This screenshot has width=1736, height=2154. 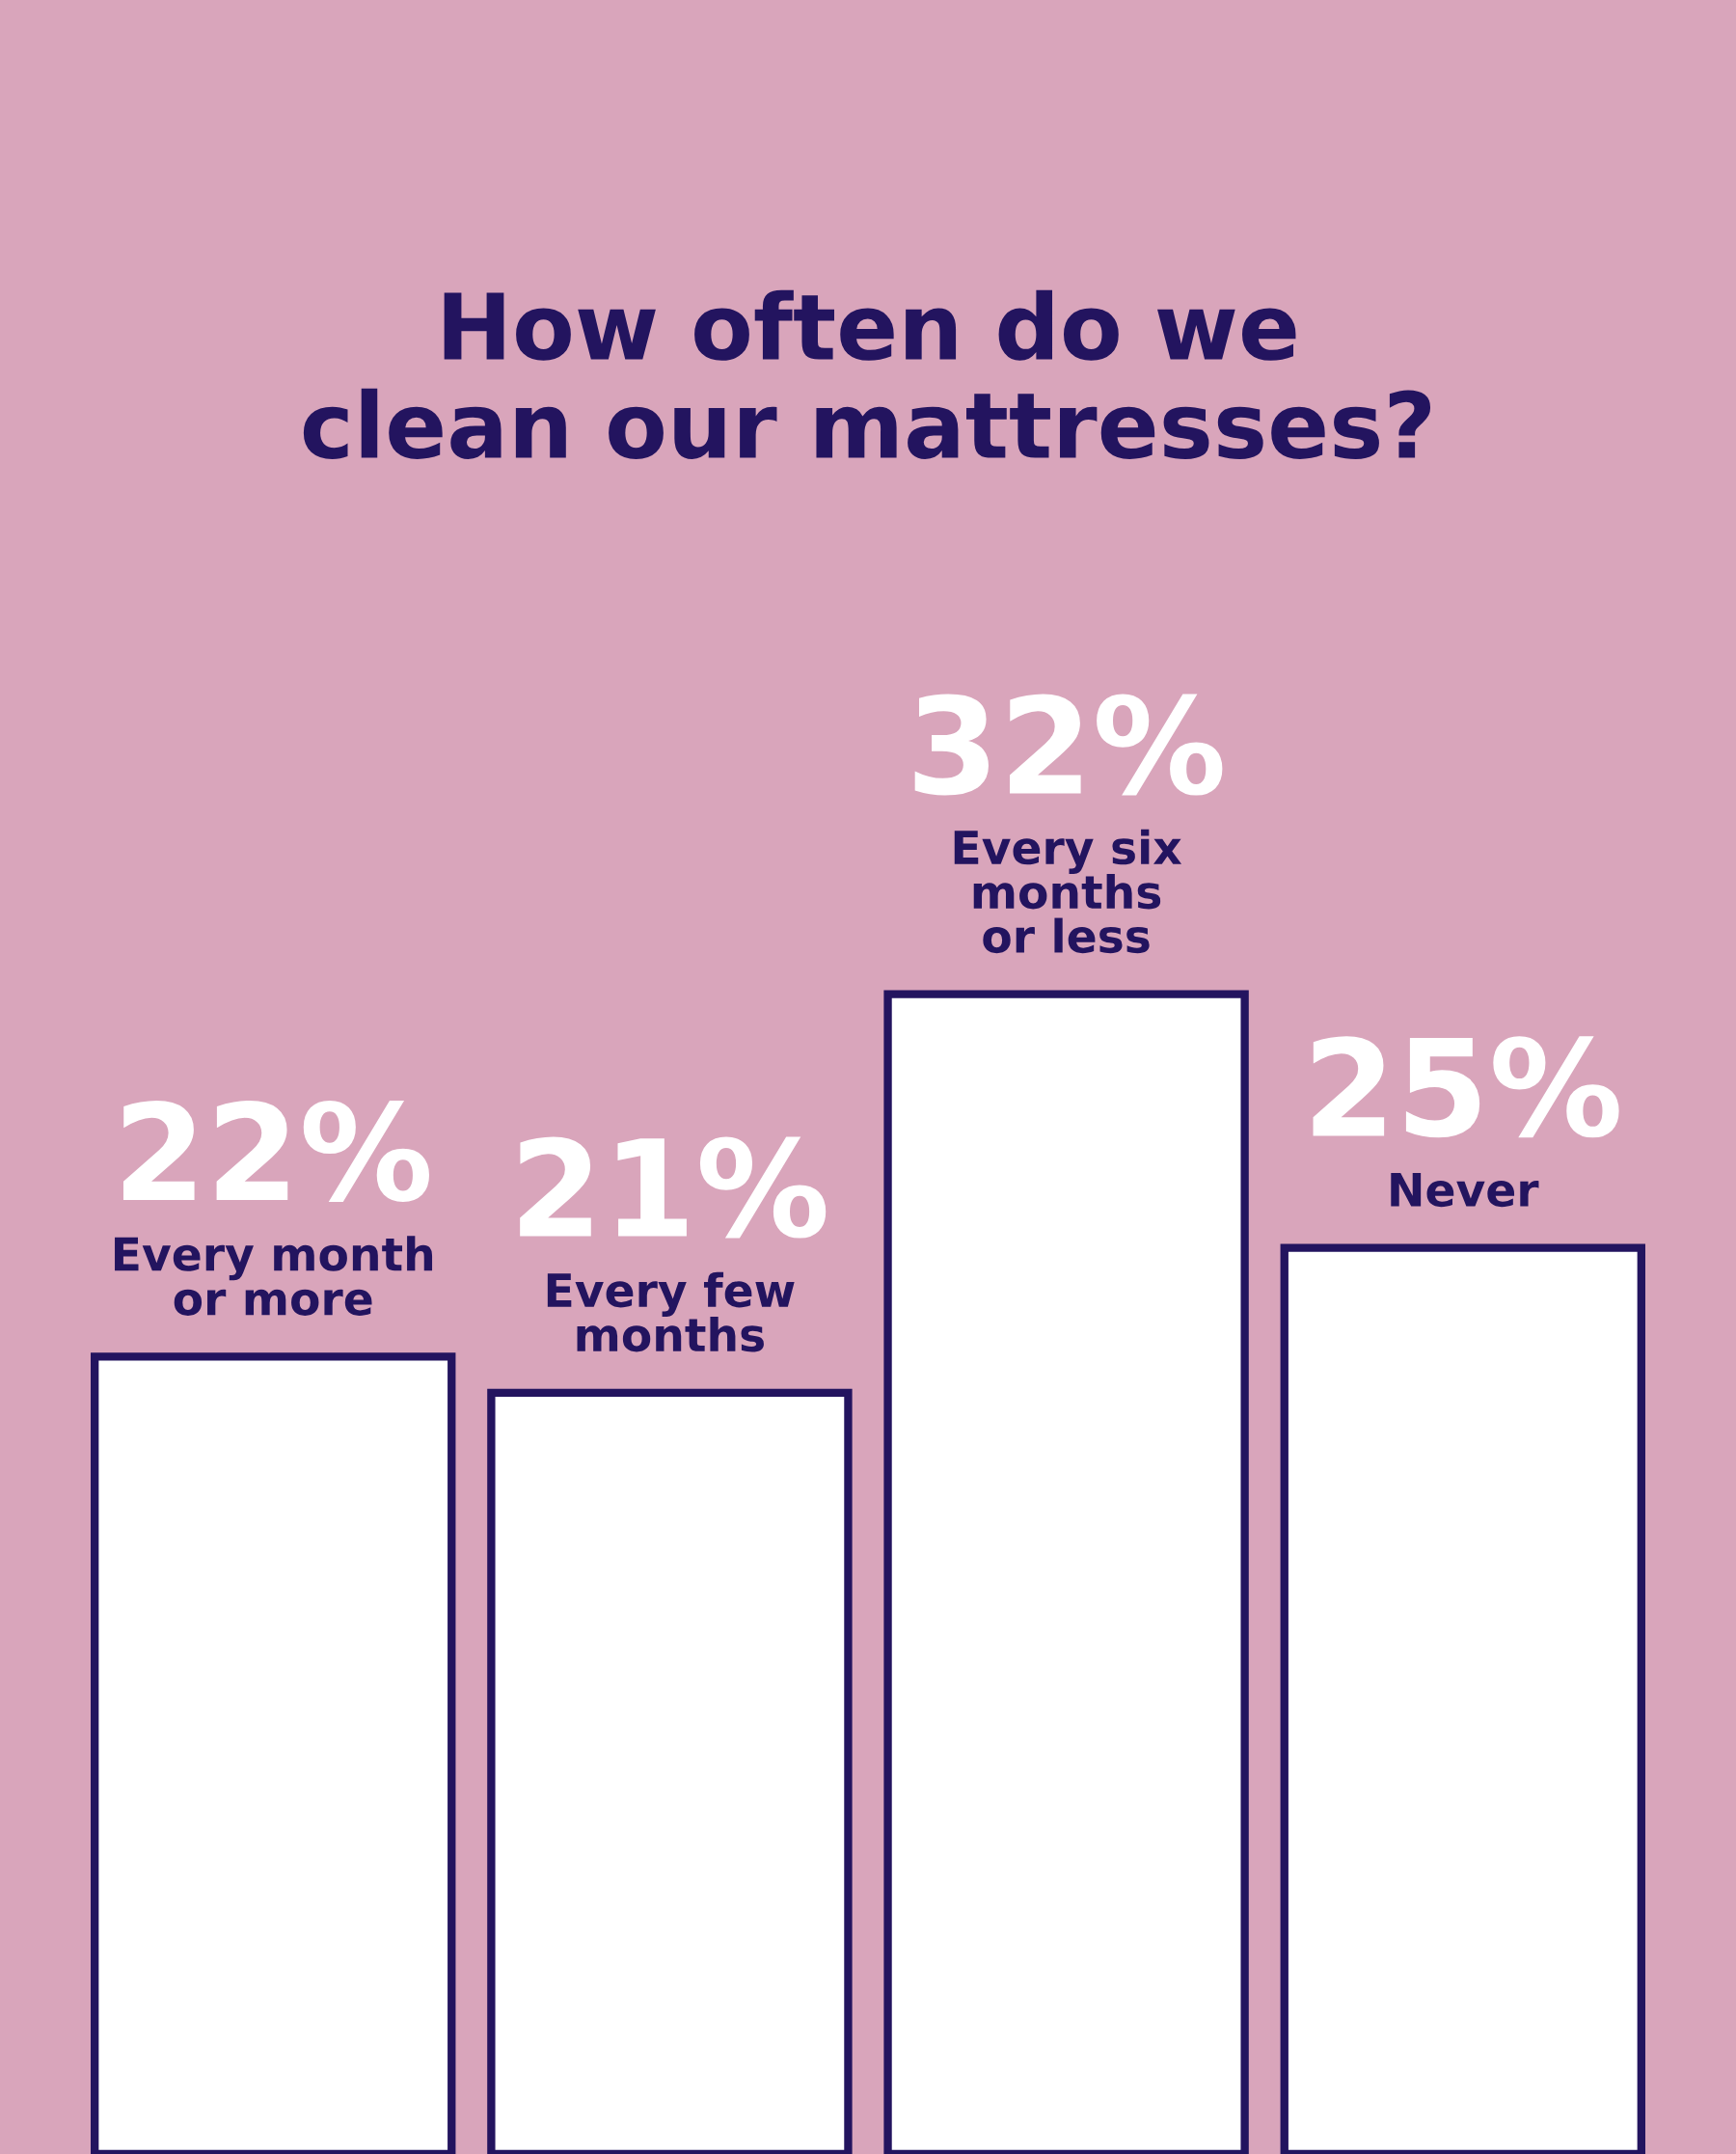 What do you see at coordinates (867, 374) in the screenshot?
I see `chart-title: How often do we clean our mattresses?` at bounding box center [867, 374].